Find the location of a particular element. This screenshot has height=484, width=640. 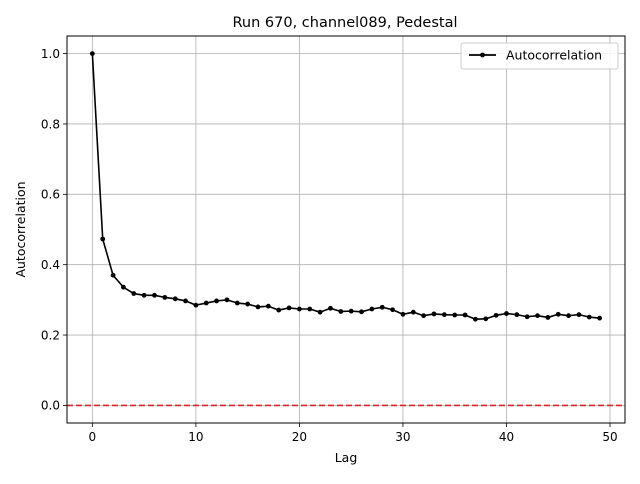

y-tick-label: 1.0 is located at coordinates (50, 54).